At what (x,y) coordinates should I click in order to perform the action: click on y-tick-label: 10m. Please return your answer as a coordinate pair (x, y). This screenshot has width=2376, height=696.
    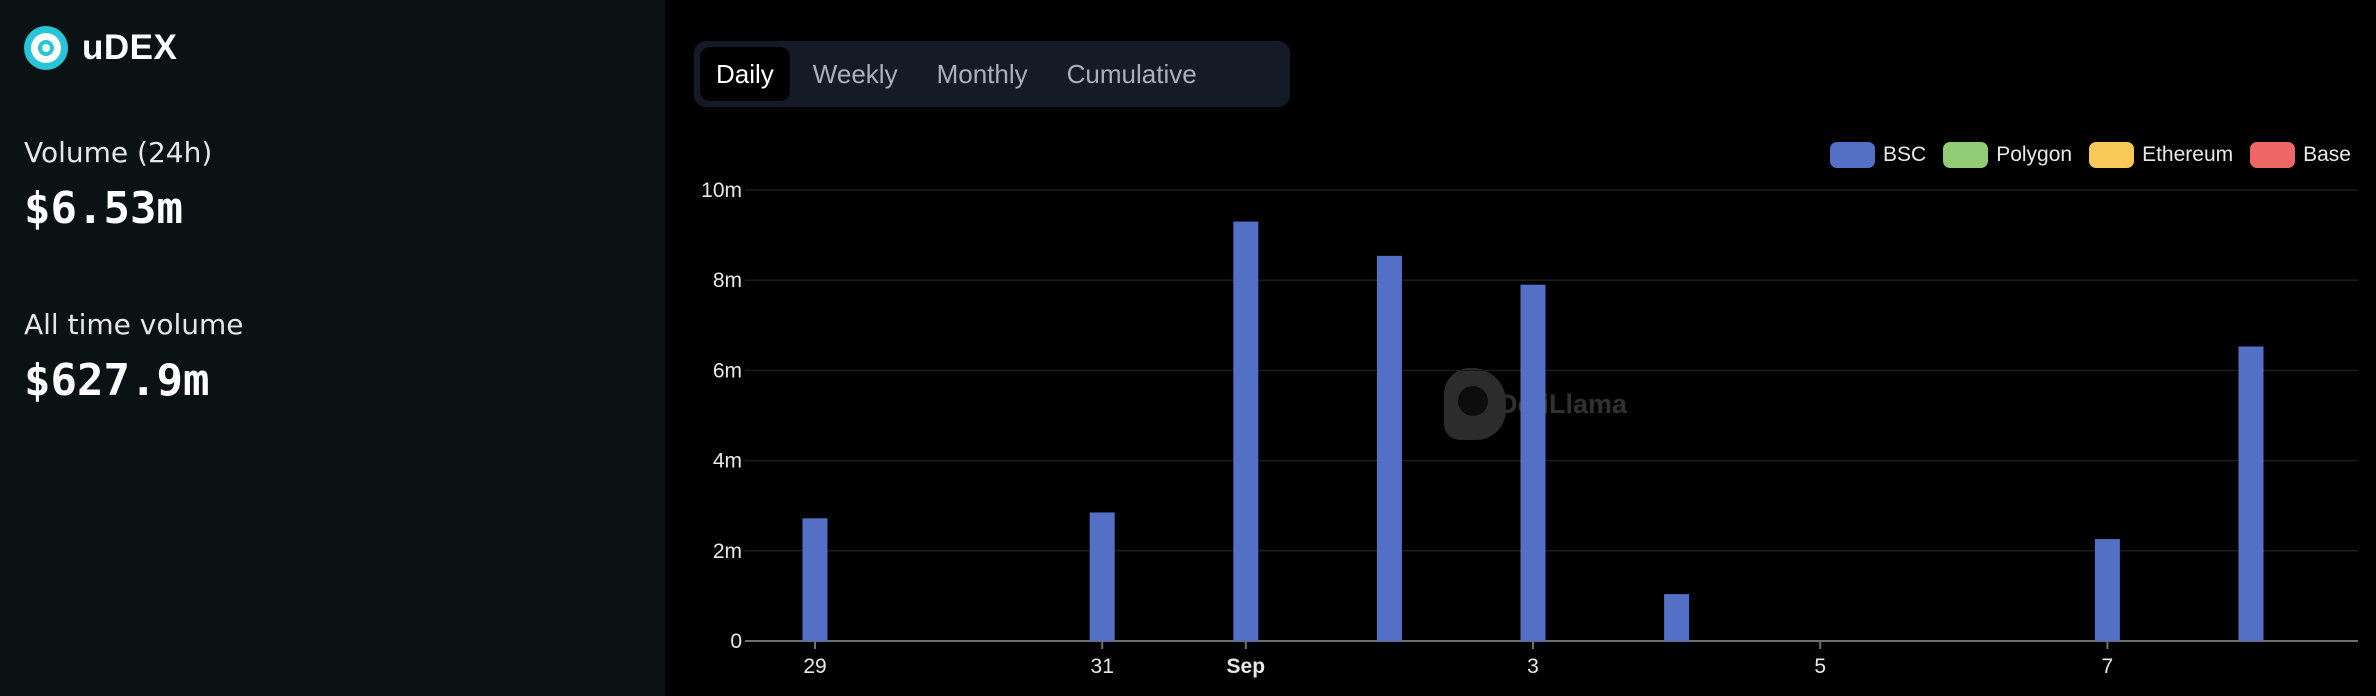
    Looking at the image, I should click on (721, 190).